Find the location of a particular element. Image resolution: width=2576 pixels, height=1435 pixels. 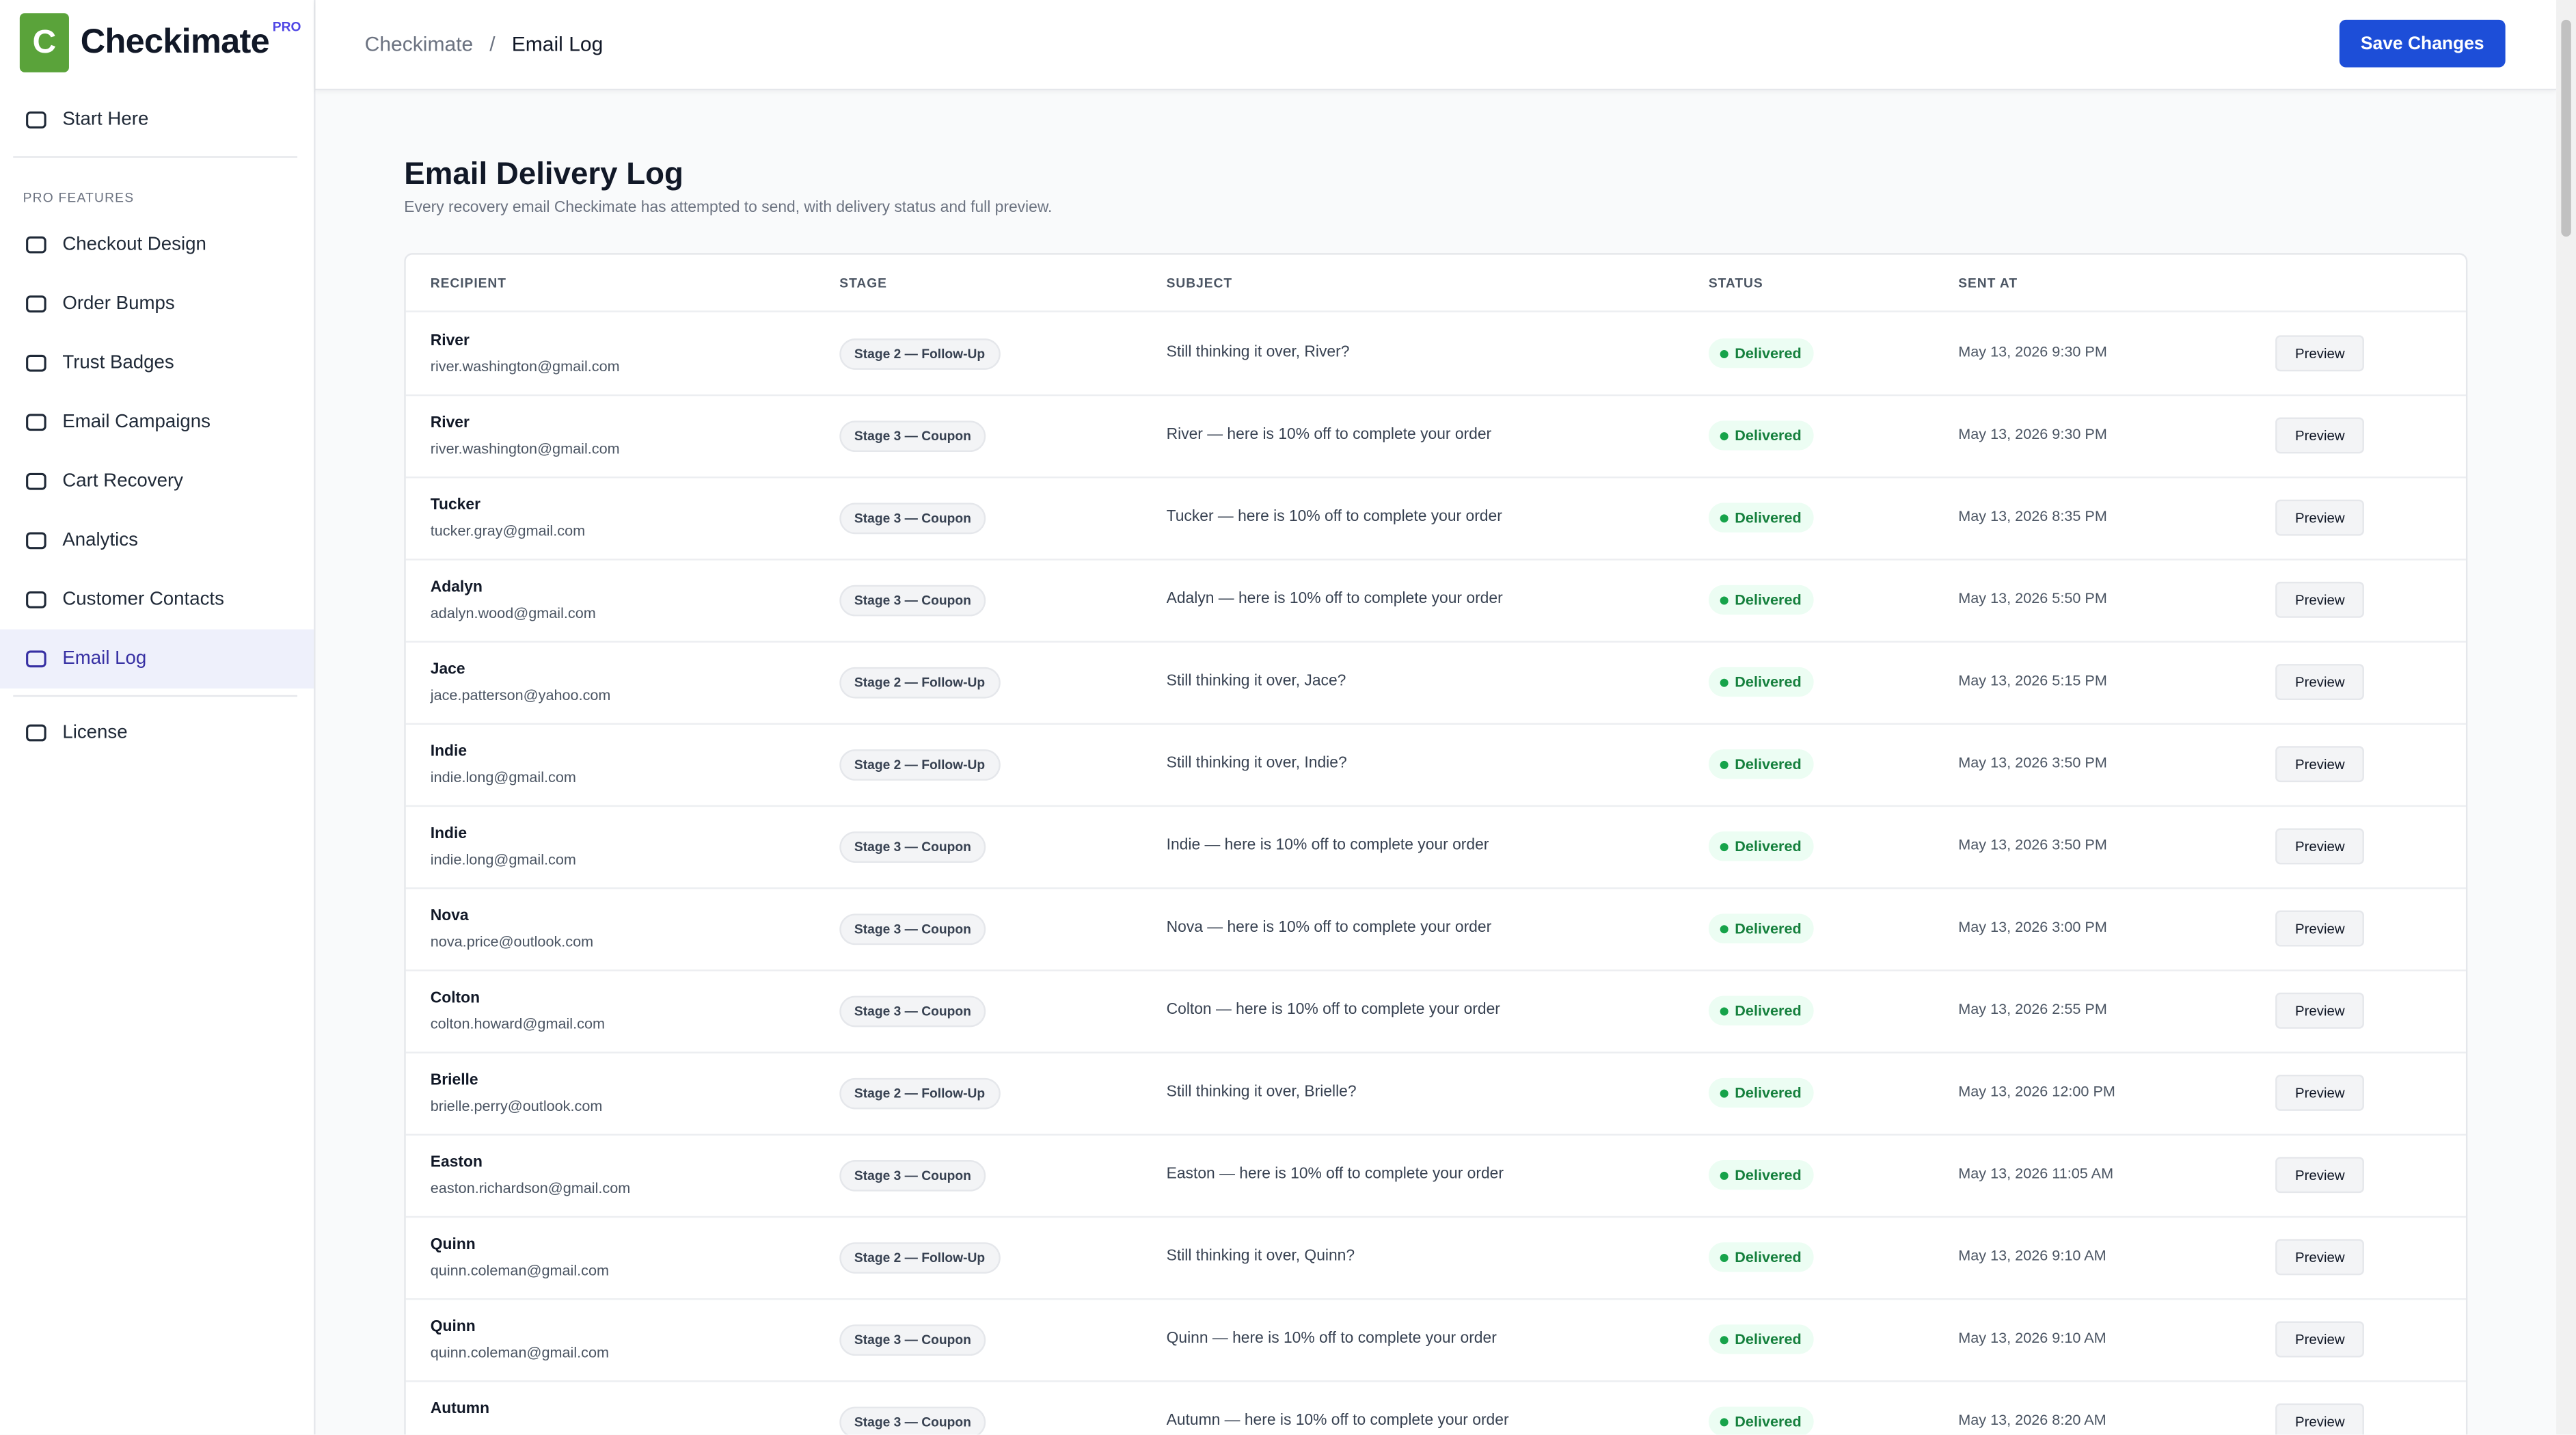

sent-at: May 13, 2026 3:00 PM is located at coordinates (2032, 926).